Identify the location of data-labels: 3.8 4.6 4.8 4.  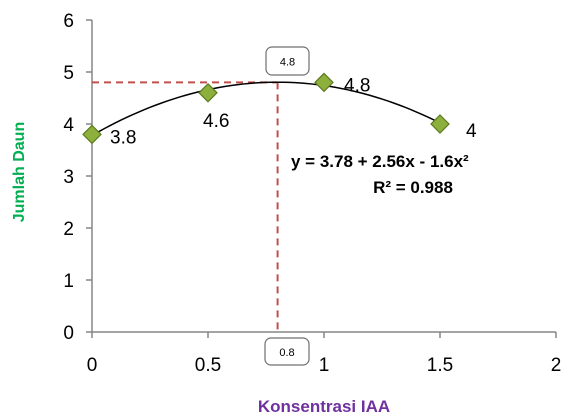
(293, 111).